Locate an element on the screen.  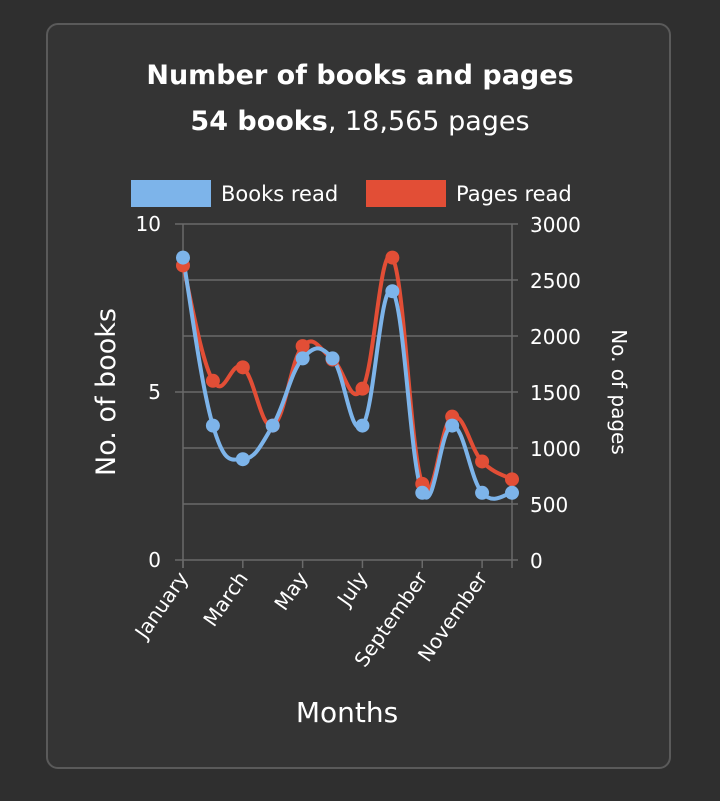
y-left-tick-label: 5 is located at coordinates (154, 392).